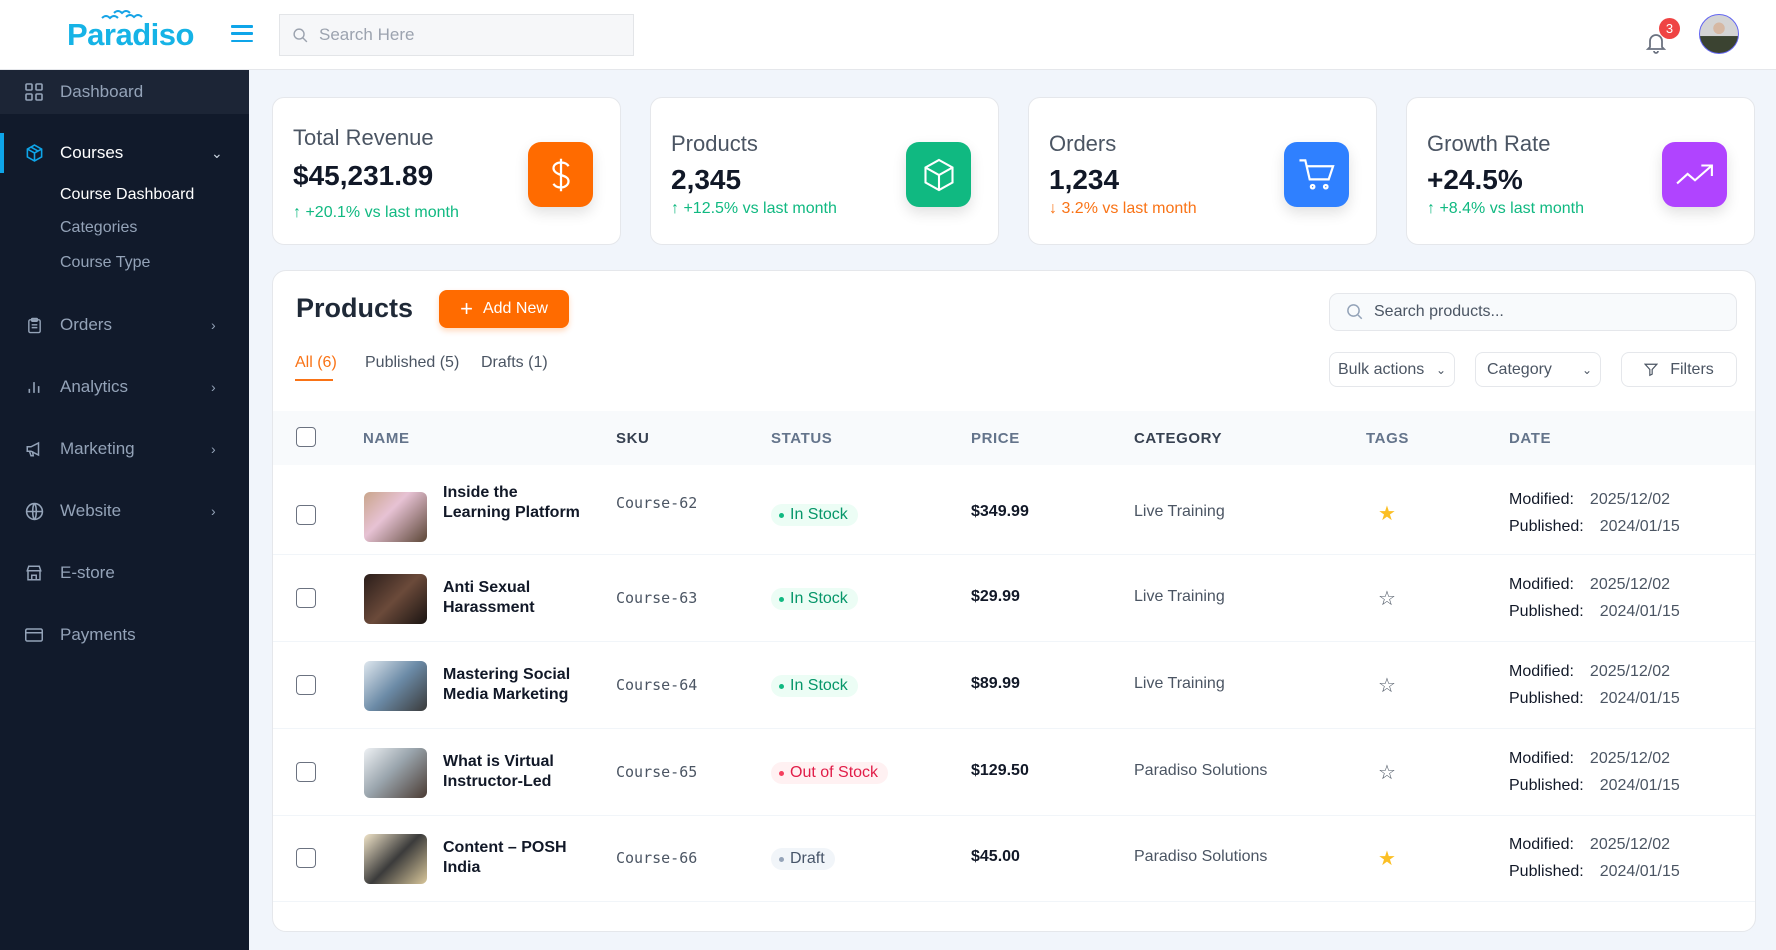 The image size is (1776, 950). What do you see at coordinates (1639, 611) in the screenshot?
I see `published-date: 2024/01/15` at bounding box center [1639, 611].